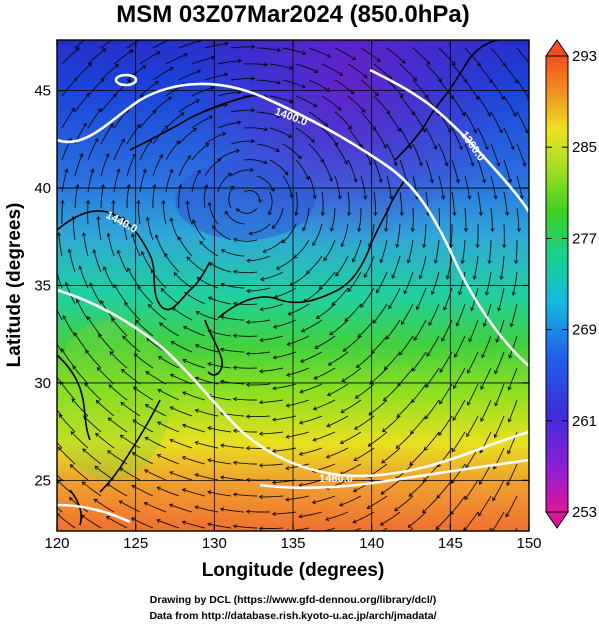 The image size is (599, 625). Describe the element at coordinates (126, 80) in the screenshot. I see `contour-small-loop` at that location.